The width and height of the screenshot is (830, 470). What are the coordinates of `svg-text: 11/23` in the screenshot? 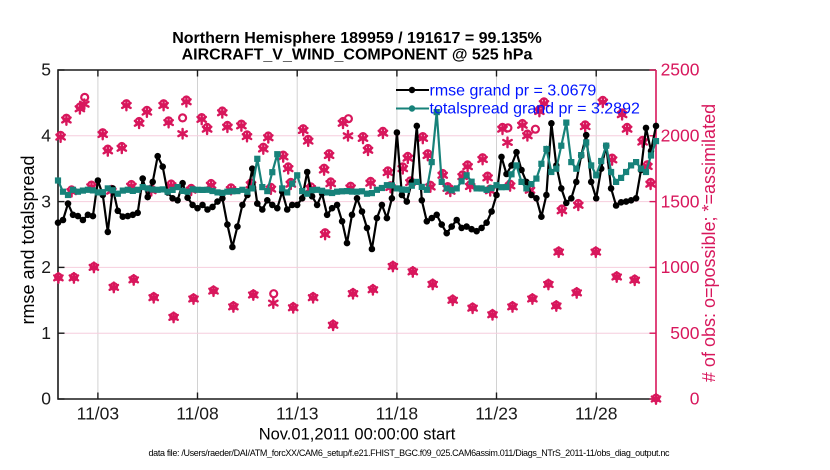 It's located at (496, 414).